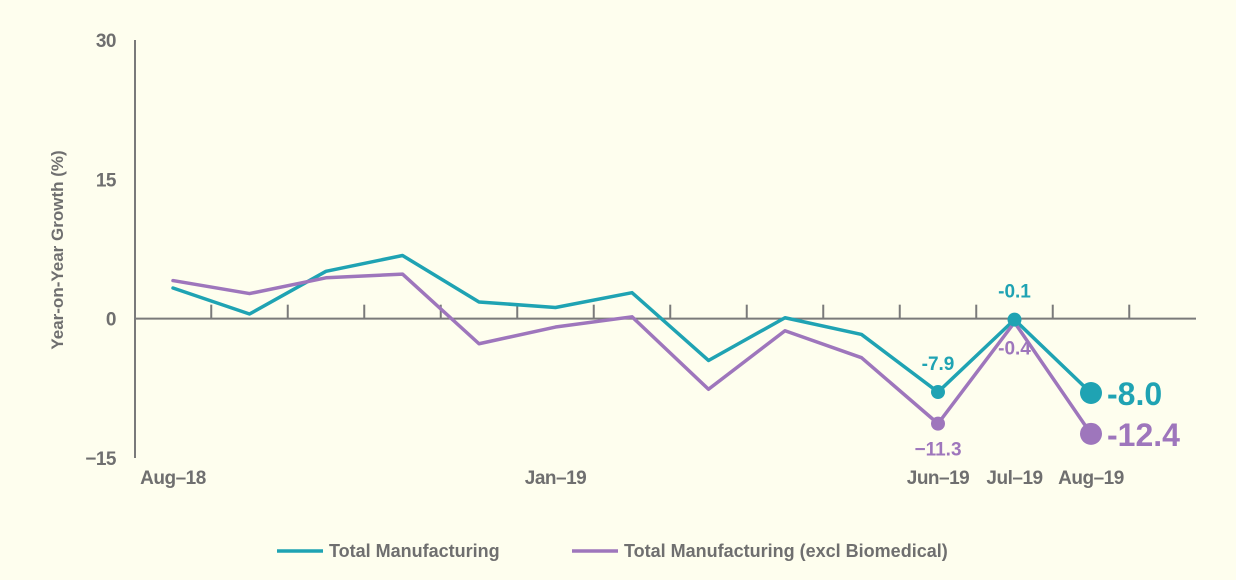 The width and height of the screenshot is (1236, 580). I want to click on data-annotations: -7.9 -0.1 -8.0 −11.3 -0.4 -12.4, so click(1047, 371).